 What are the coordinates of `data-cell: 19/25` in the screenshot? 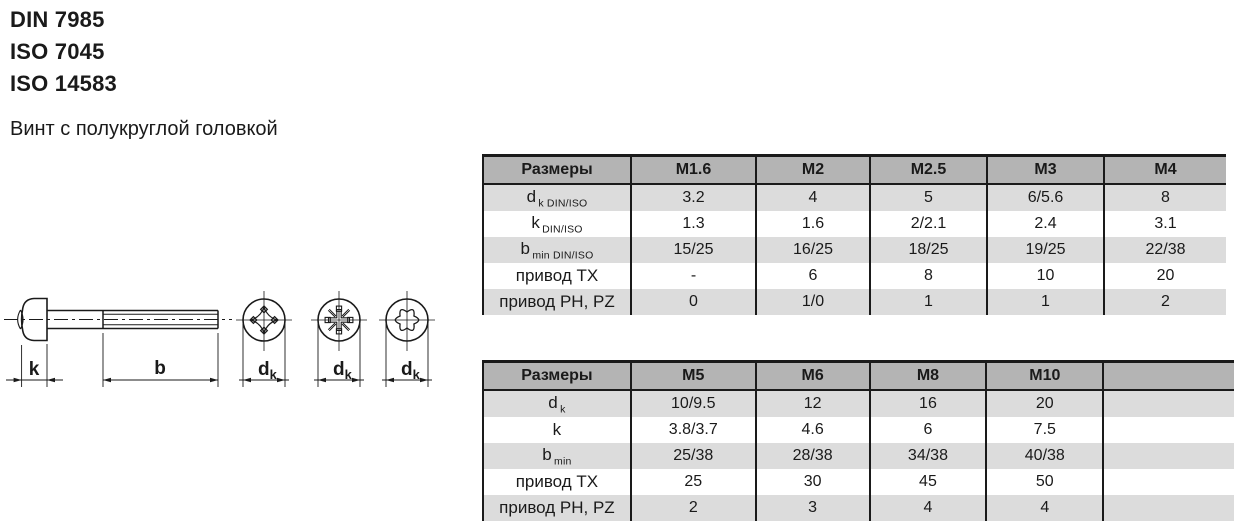 It's located at (1046, 250).